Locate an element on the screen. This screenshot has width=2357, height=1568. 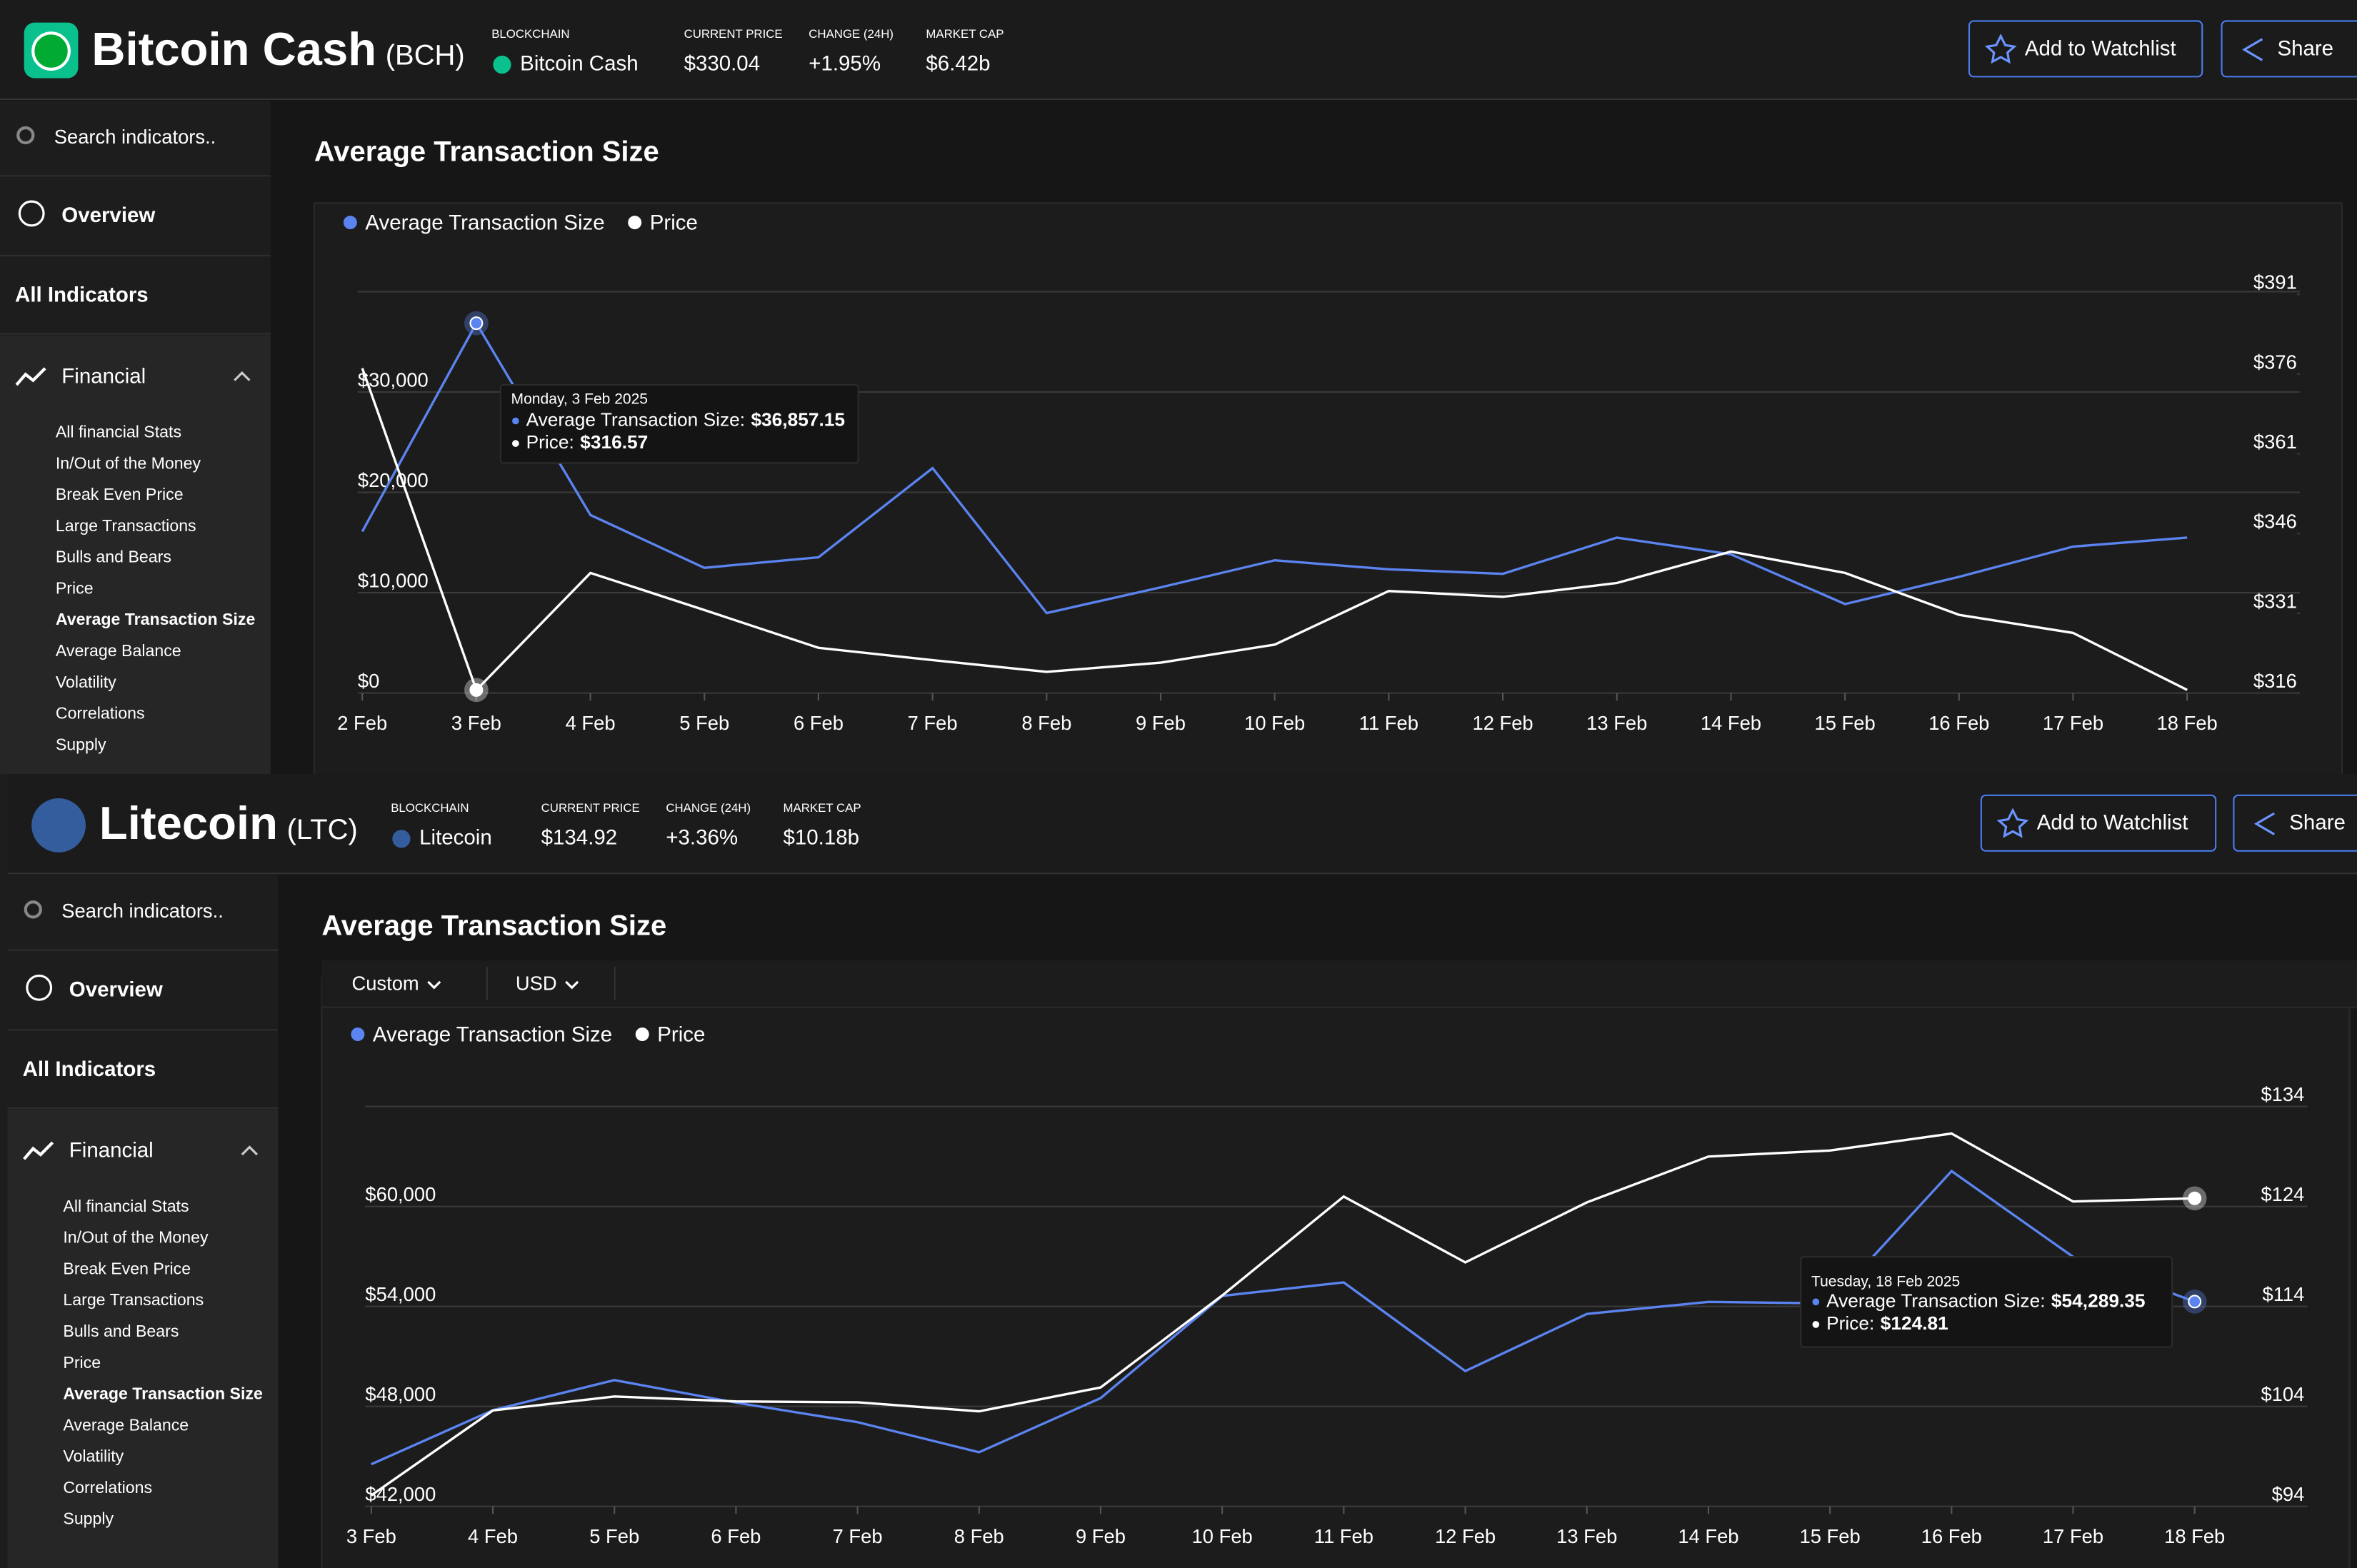
y2-tick-label: $376 is located at coordinates (2275, 362).